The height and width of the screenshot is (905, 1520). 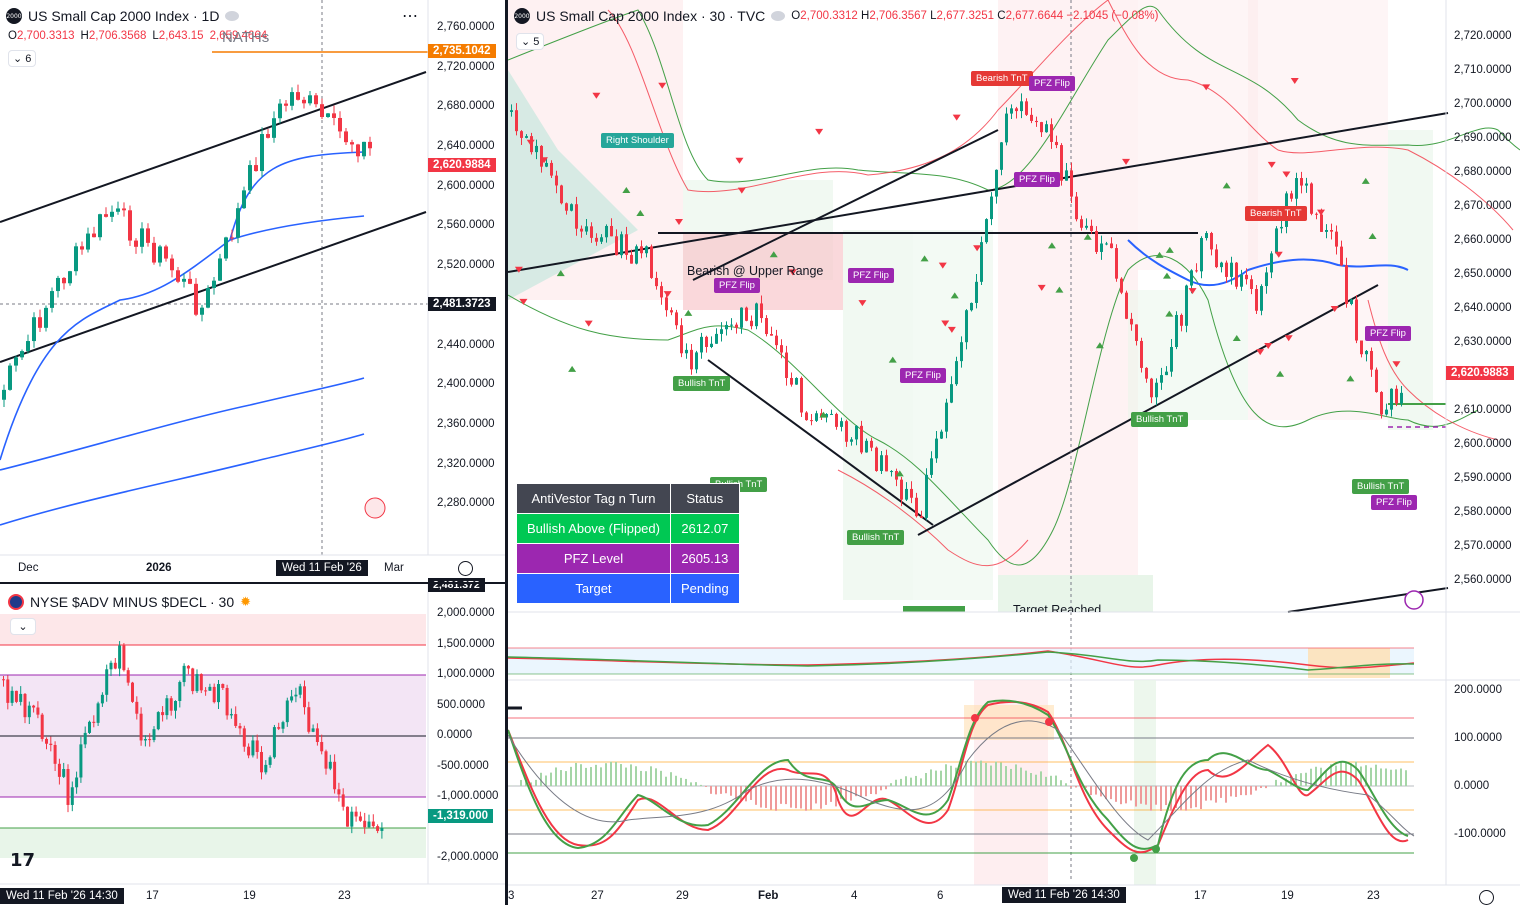 What do you see at coordinates (461, 705) in the screenshot?
I see `price-axis-label: 500.0000` at bounding box center [461, 705].